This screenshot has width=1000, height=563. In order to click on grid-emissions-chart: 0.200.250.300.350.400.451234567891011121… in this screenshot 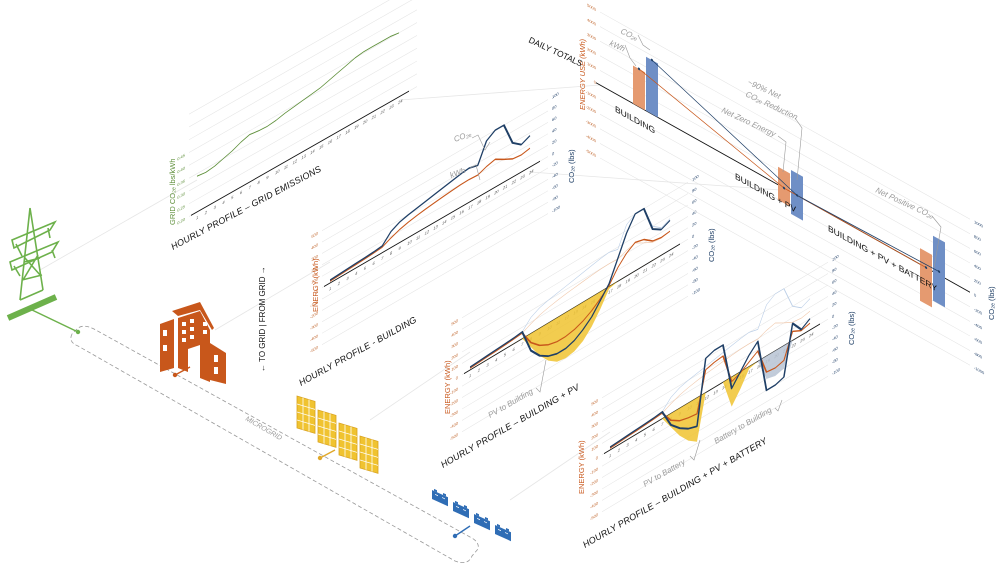, I will do `click(297, 113)`.